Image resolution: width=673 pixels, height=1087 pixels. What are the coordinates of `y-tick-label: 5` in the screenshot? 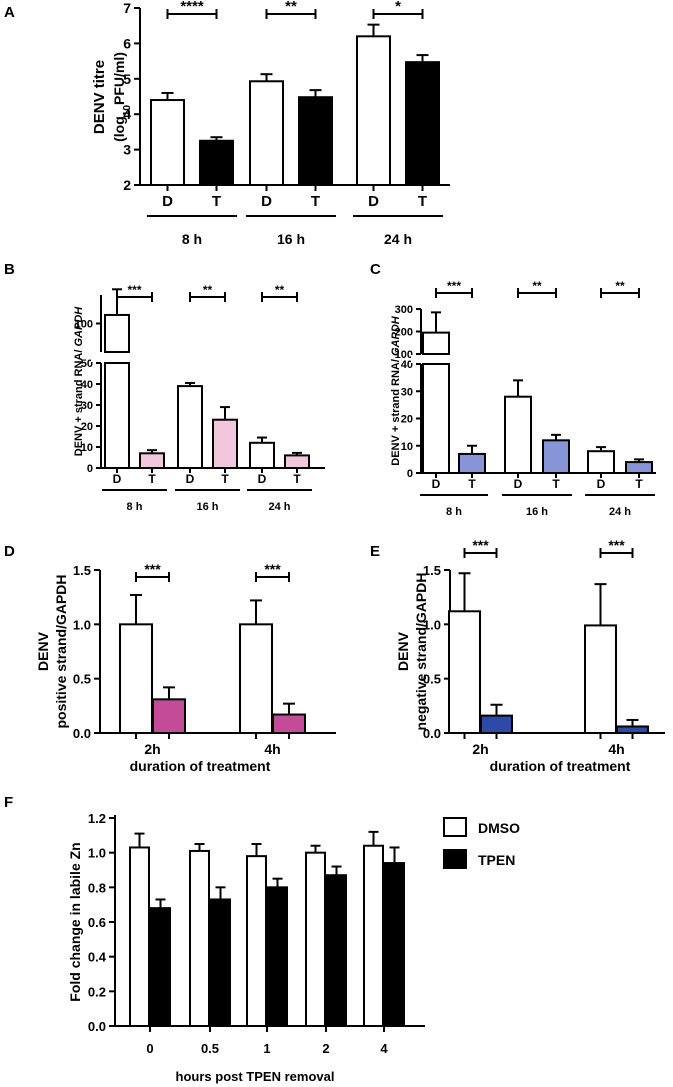 It's located at (127, 79).